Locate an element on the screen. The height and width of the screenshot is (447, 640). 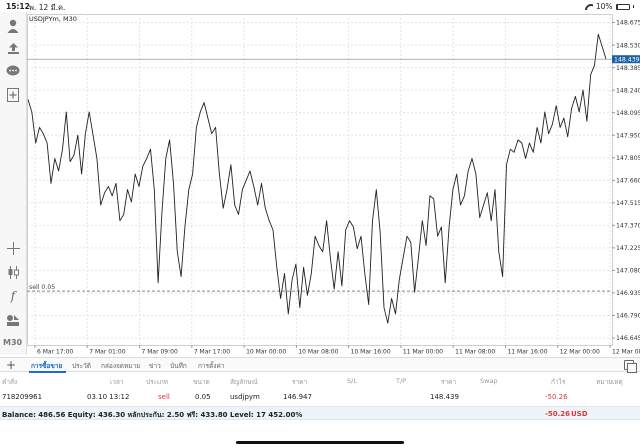
x-tick-label: 6 Mar 17:00 is located at coordinates (55, 352).